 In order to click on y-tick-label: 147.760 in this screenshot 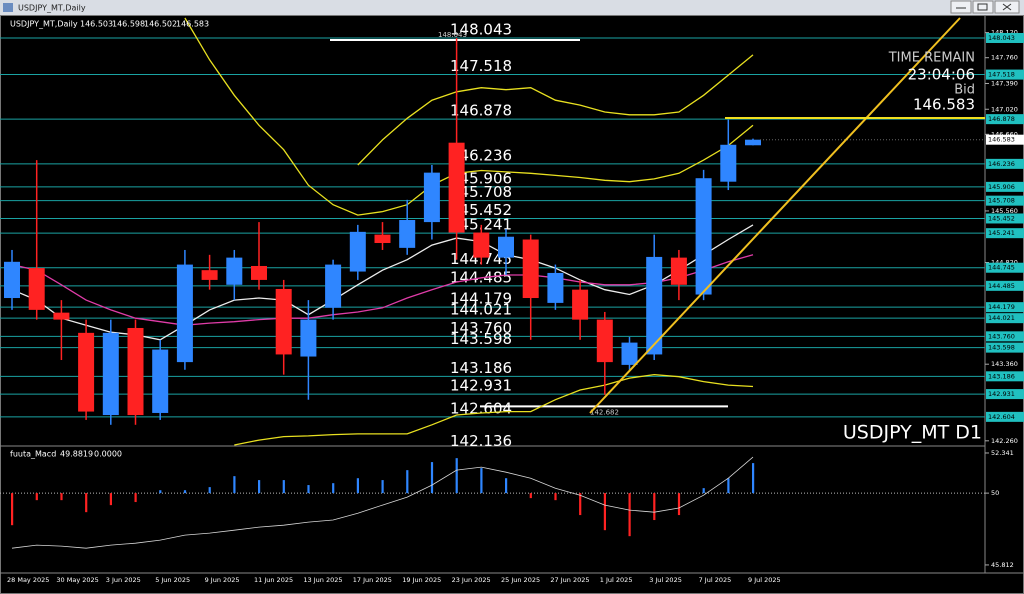, I will do `click(1004, 58)`.